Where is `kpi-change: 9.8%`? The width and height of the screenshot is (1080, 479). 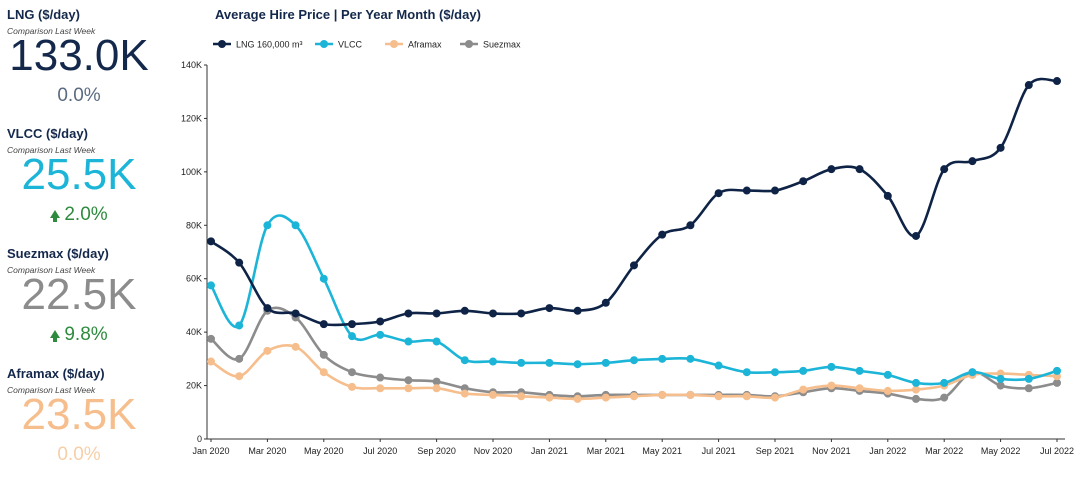
kpi-change: 9.8% is located at coordinates (79, 335).